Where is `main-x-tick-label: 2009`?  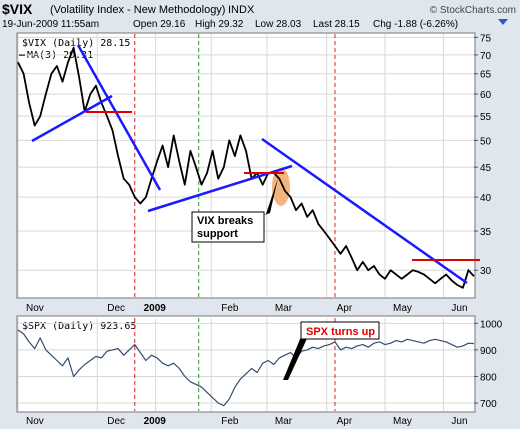 main-x-tick-label: 2009 is located at coordinates (155, 308).